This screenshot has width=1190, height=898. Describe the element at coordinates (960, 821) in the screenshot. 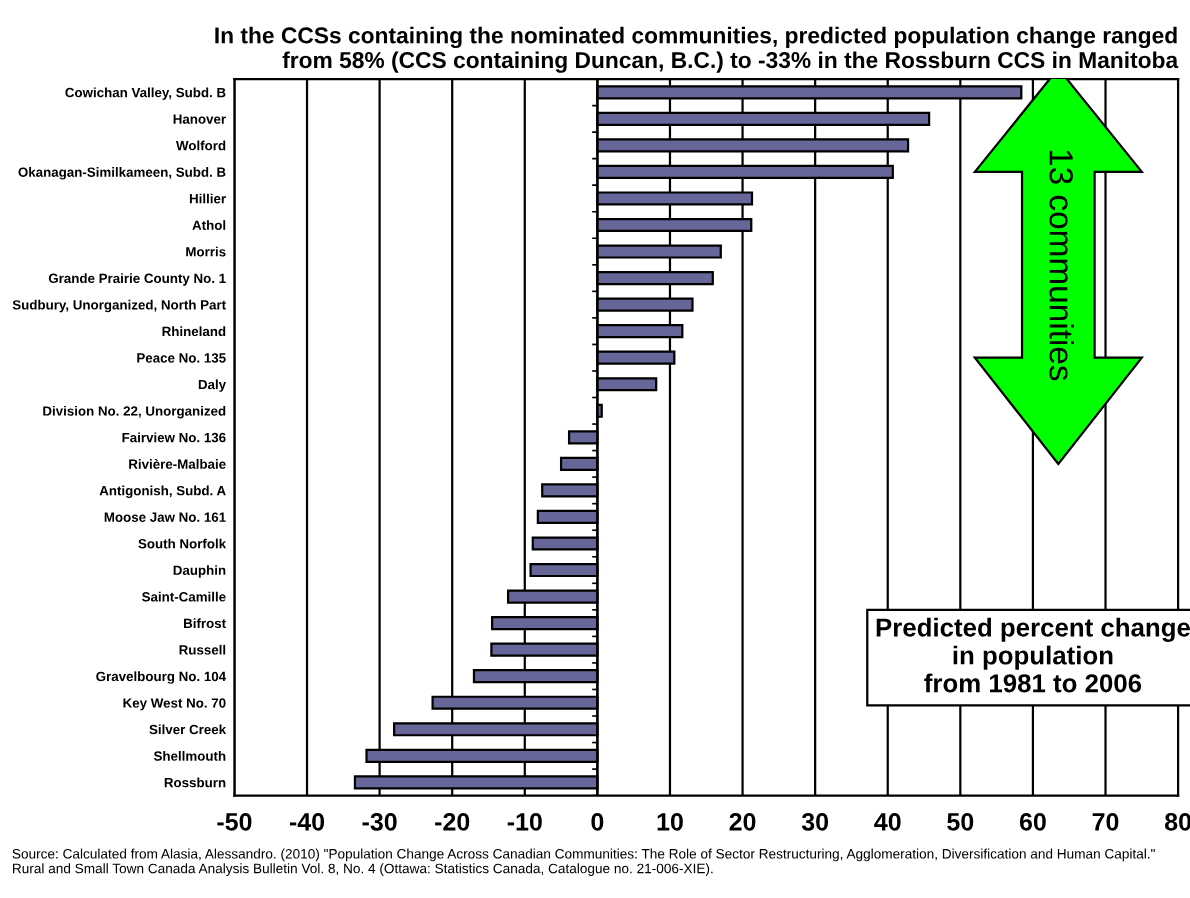

I see `x-tick-label: 50` at that location.